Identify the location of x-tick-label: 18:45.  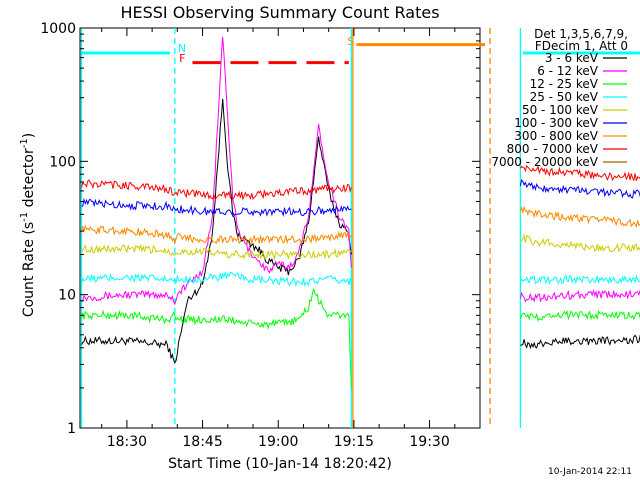
(202, 442).